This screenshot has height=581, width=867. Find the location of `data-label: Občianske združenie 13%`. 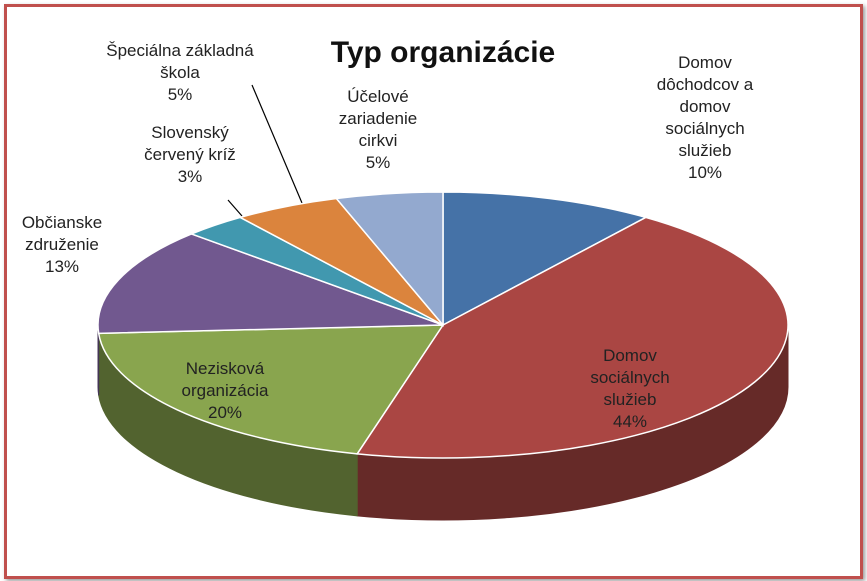

data-label: Občianske združenie 13% is located at coordinates (62, 245).